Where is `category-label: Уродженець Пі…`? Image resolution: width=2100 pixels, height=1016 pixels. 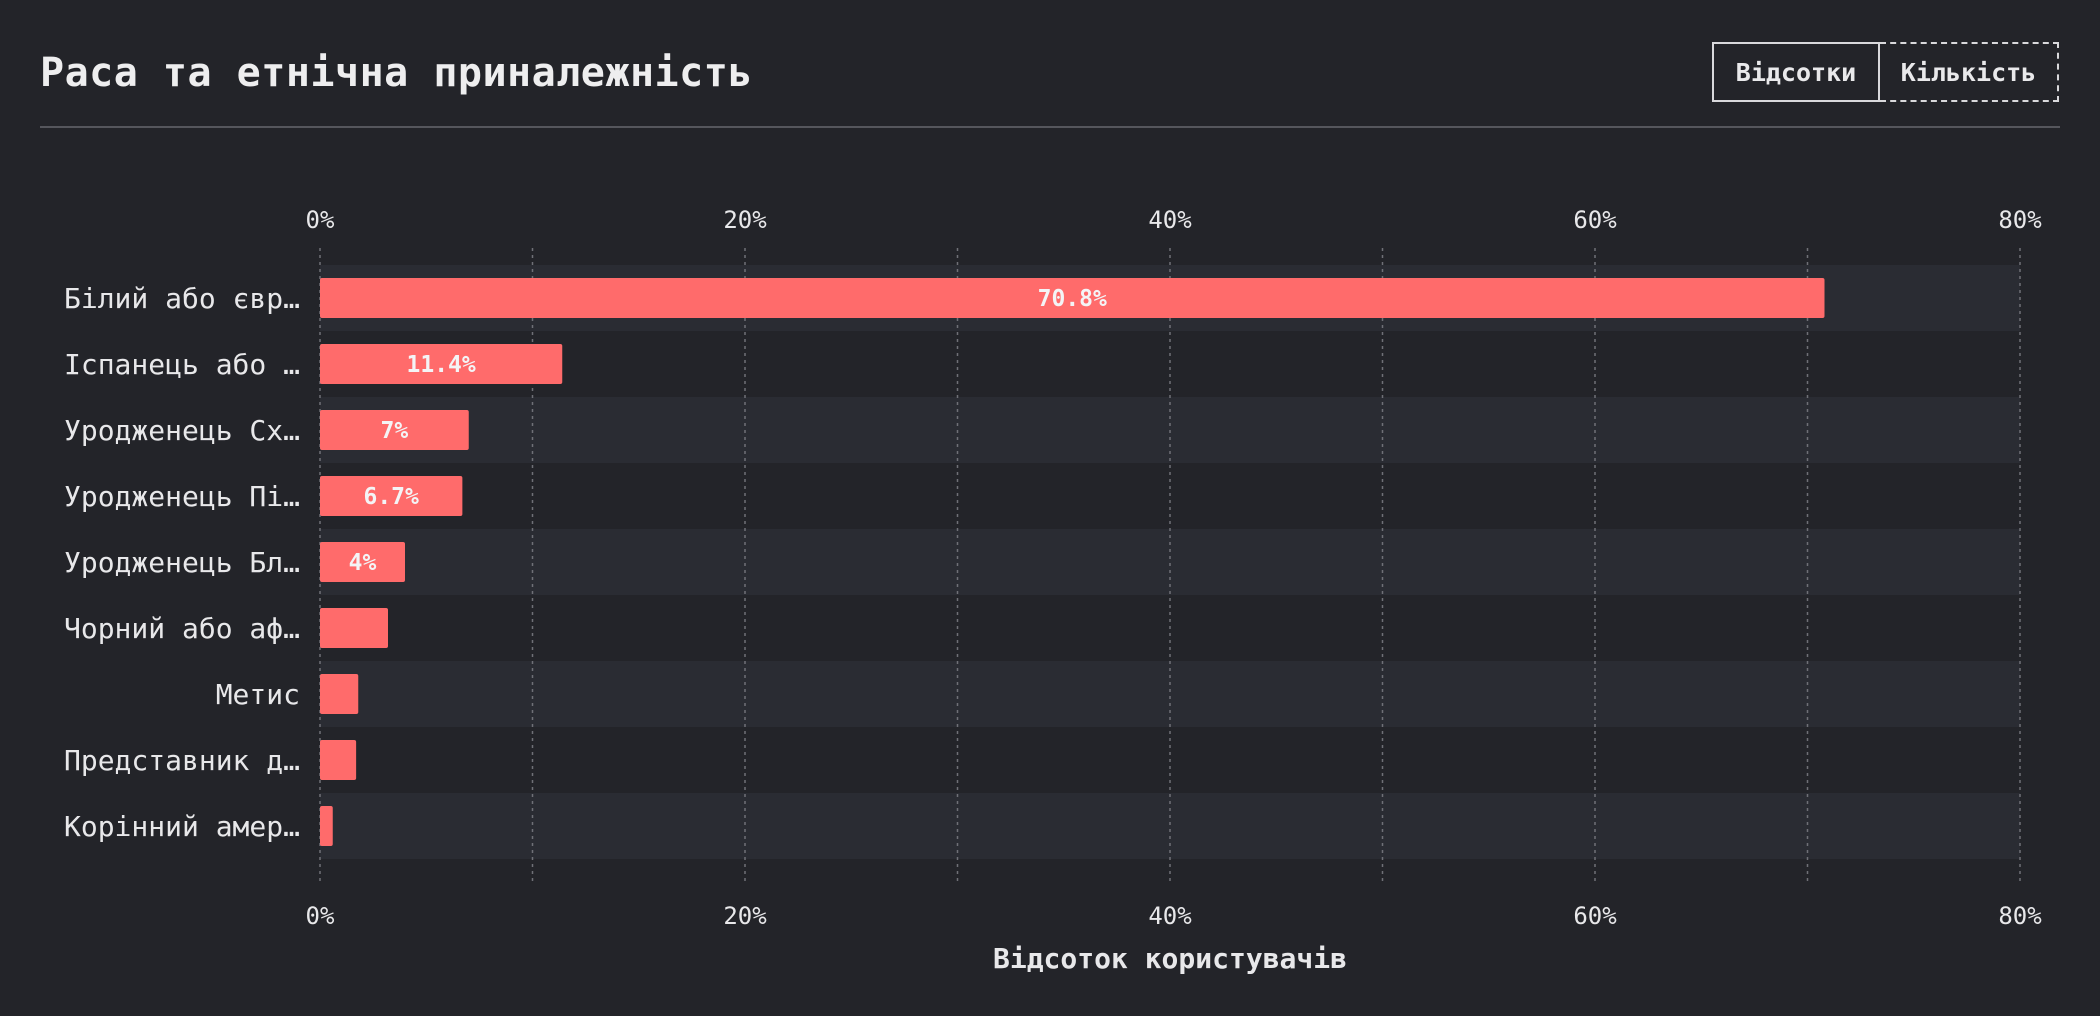 category-label: Уродженець Пі… is located at coordinates (182, 496).